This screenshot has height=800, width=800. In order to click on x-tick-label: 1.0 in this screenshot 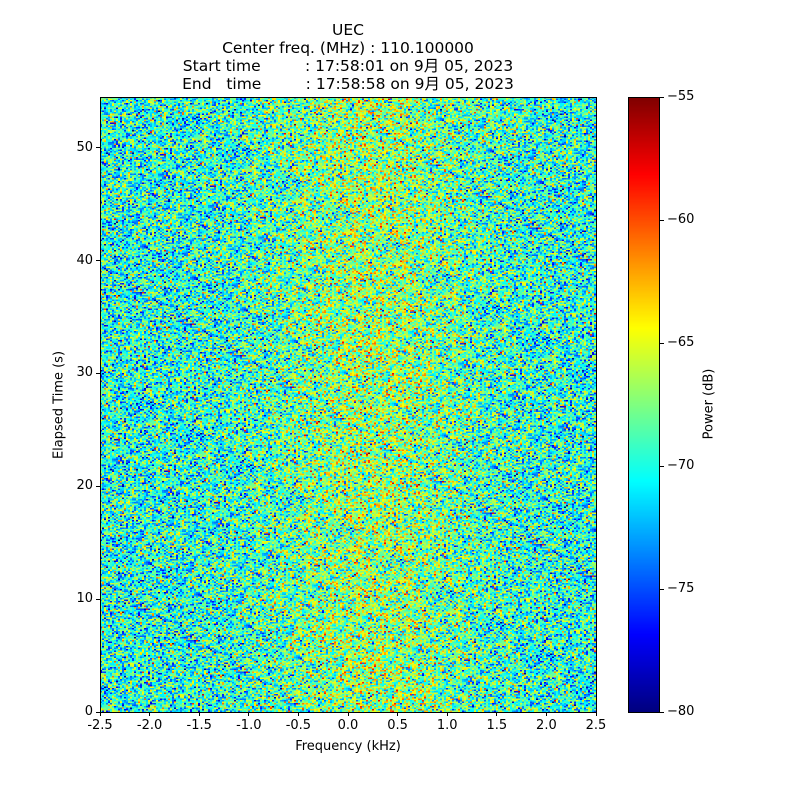, I will do `click(447, 725)`.